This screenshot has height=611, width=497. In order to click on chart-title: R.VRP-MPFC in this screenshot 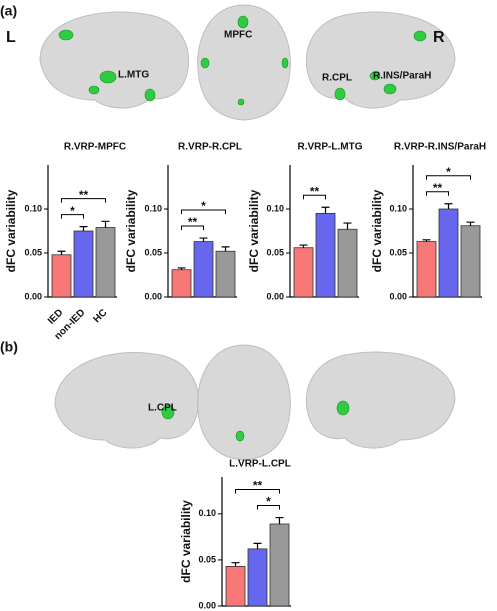, I will do `click(95, 147)`.